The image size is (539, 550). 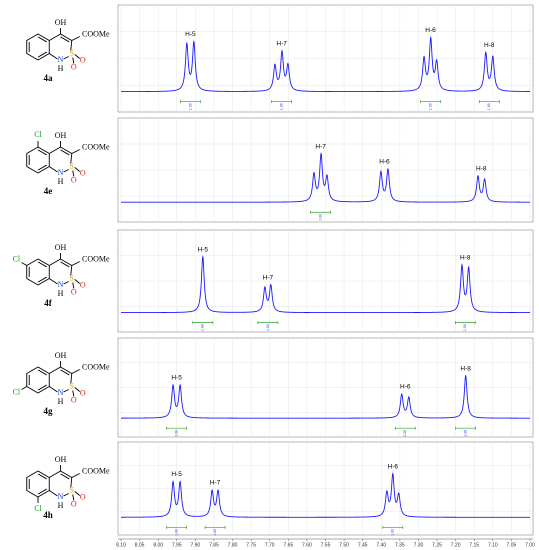 What do you see at coordinates (49, 411) in the screenshot?
I see `compound-label: 4g` at bounding box center [49, 411].